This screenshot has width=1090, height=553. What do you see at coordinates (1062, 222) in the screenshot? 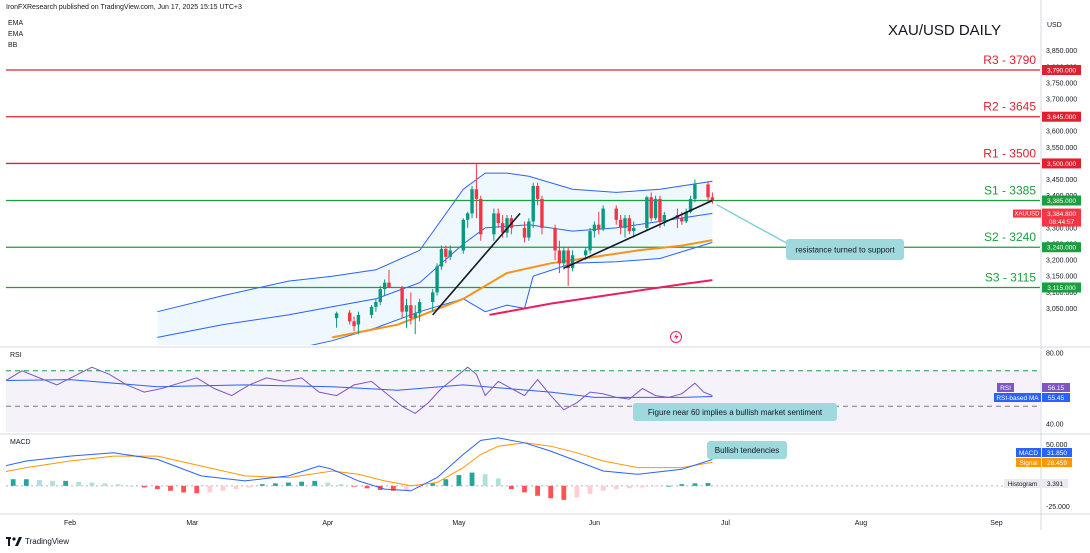
I see `countdown-value: 08:44:57` at bounding box center [1062, 222].